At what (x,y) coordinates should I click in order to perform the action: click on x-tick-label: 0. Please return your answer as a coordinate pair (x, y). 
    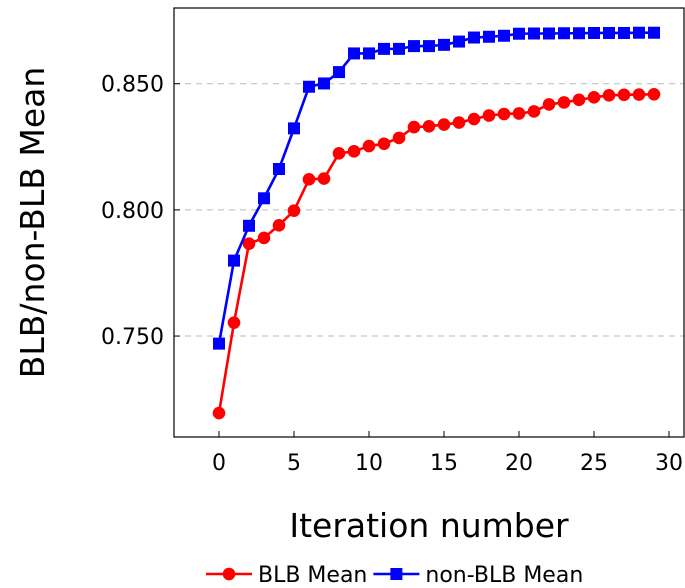
    Looking at the image, I should click on (219, 463).